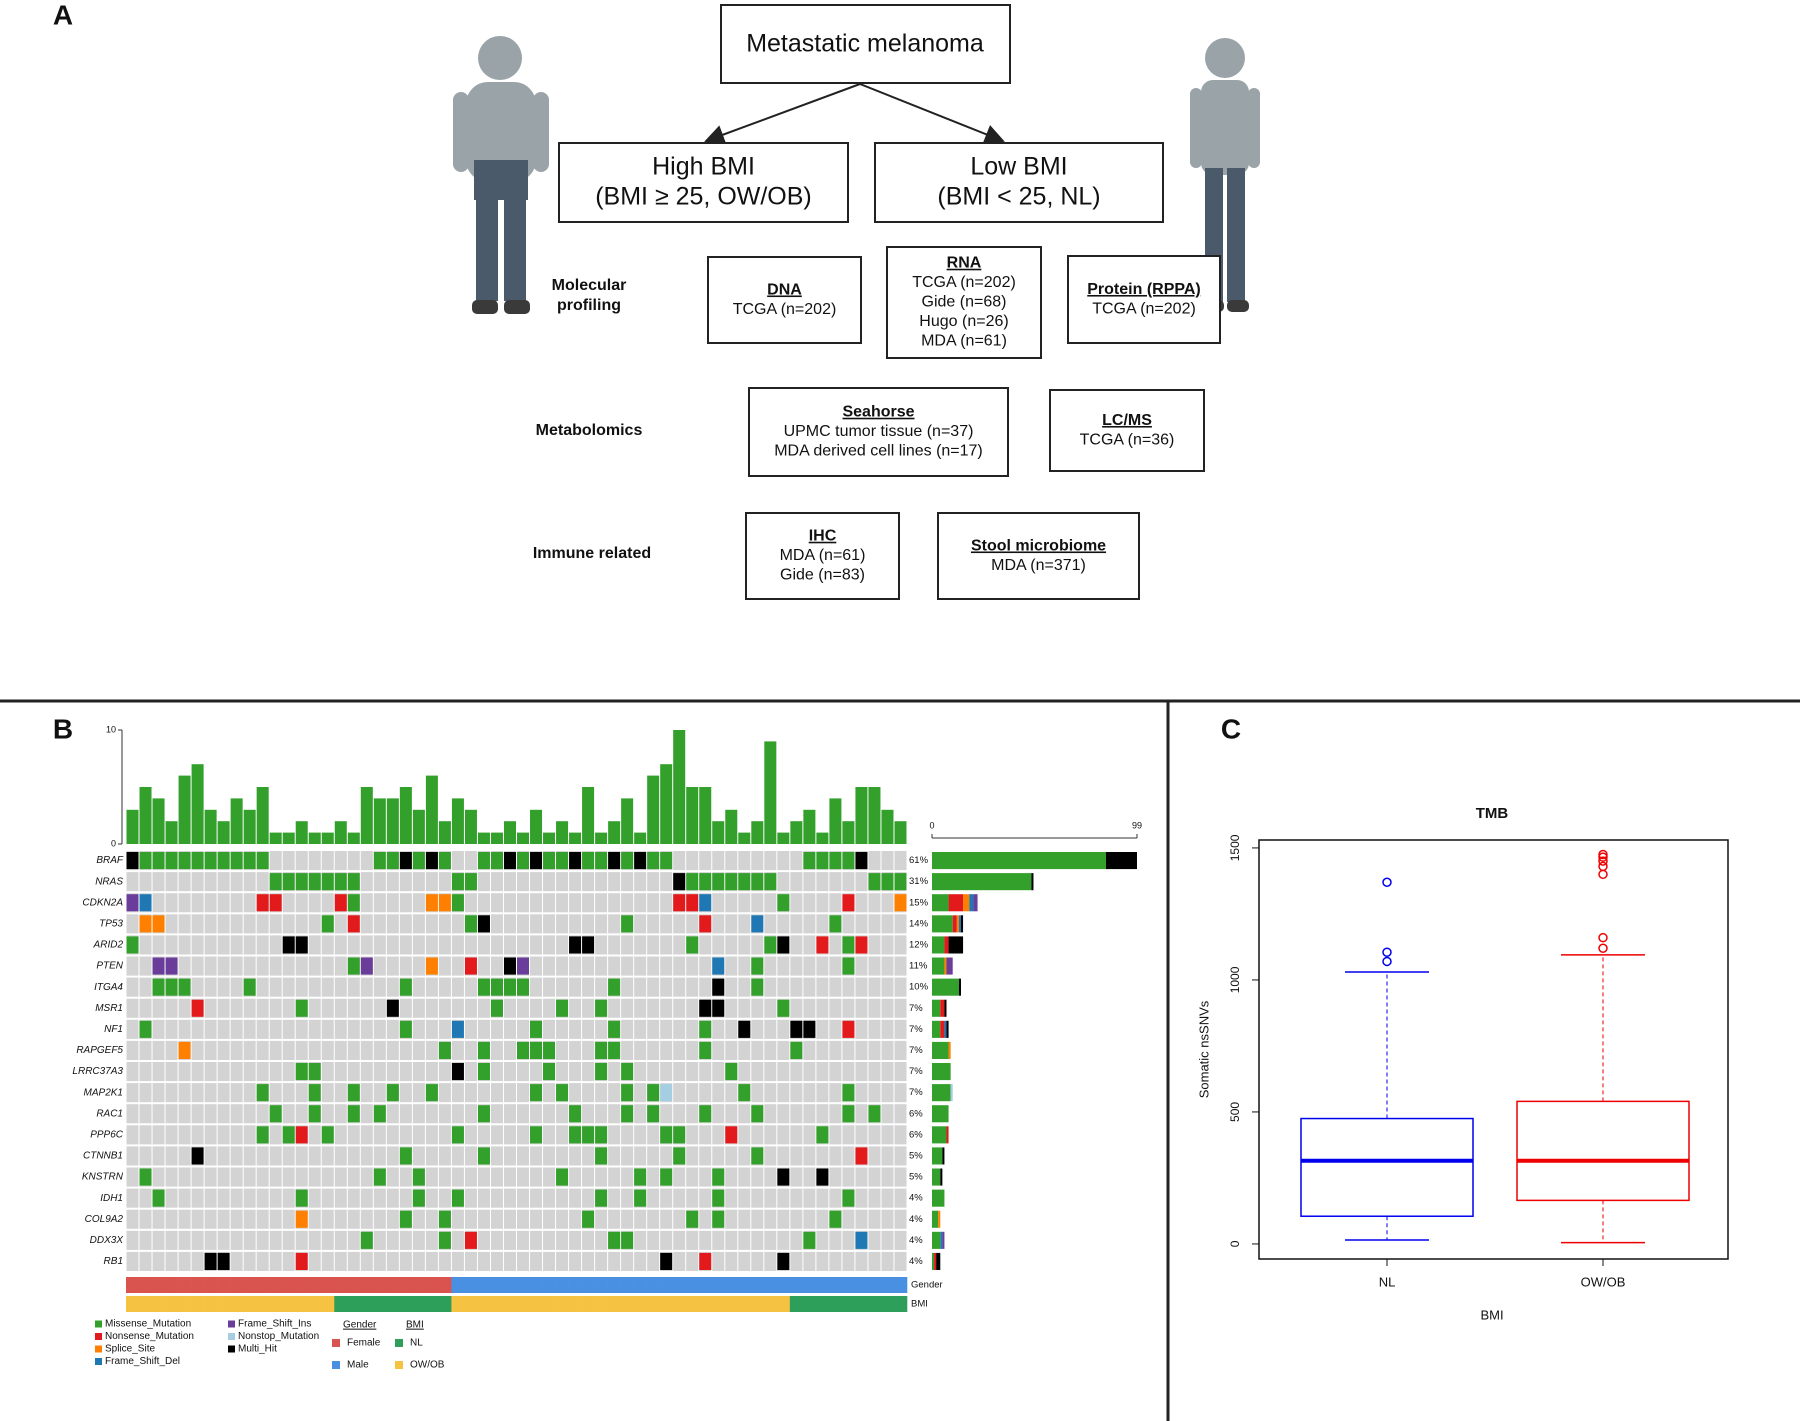 The image size is (1800, 1421). I want to click on gene-label: RAPGEF5, so click(99, 1050).